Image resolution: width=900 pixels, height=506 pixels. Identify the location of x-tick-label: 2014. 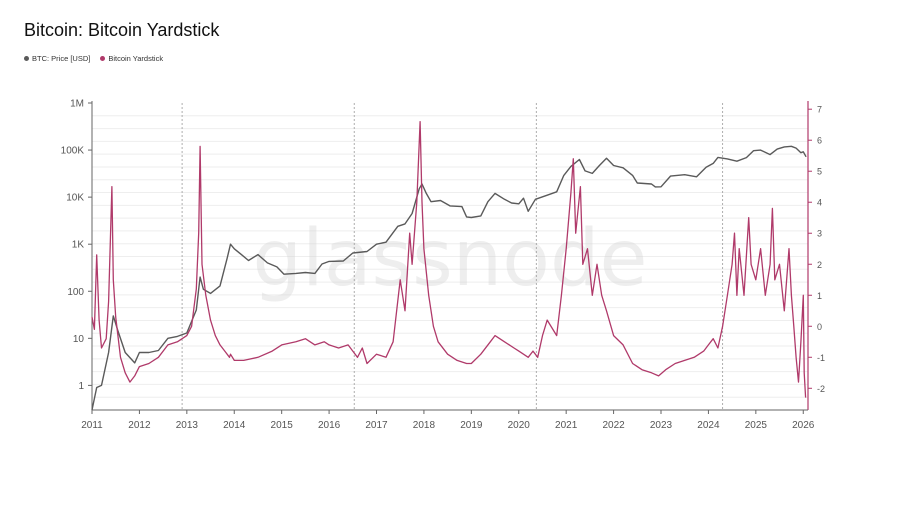
(234, 425).